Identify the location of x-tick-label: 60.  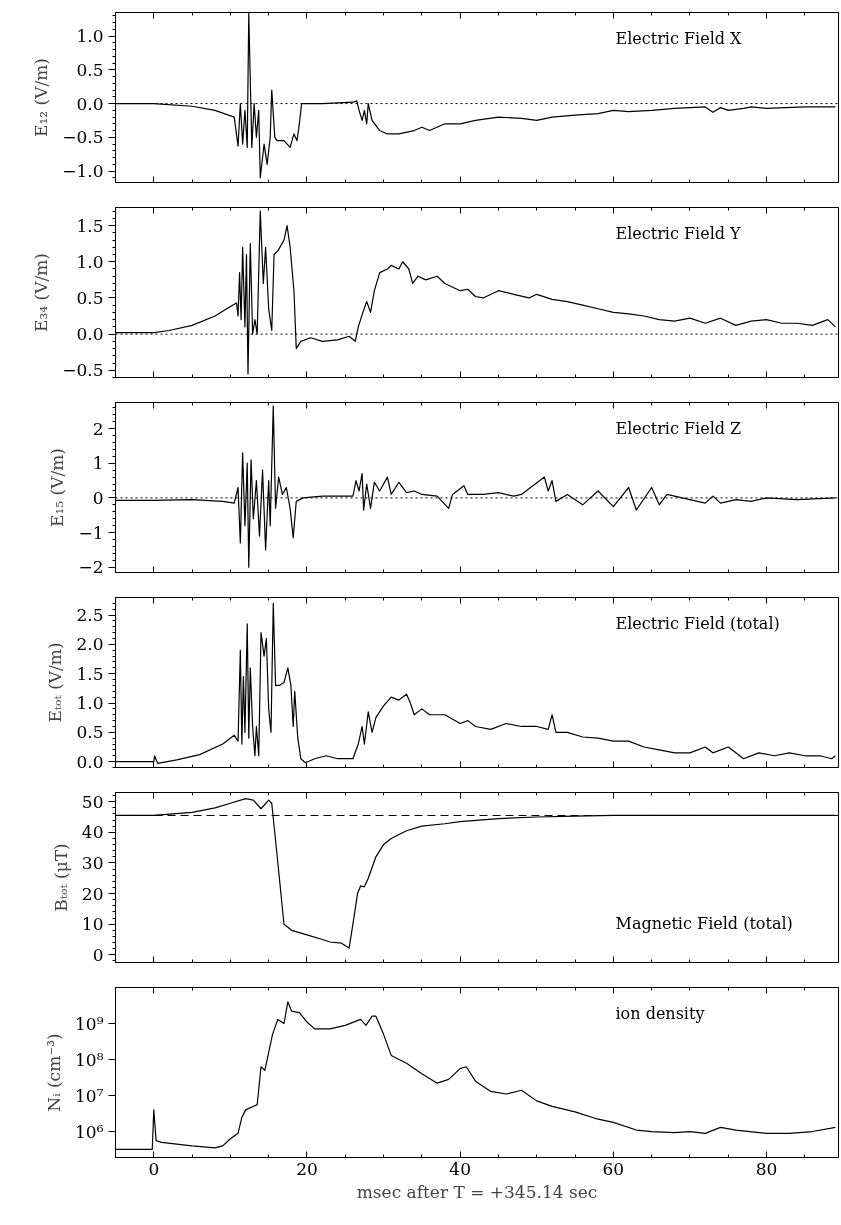
(613, 1168).